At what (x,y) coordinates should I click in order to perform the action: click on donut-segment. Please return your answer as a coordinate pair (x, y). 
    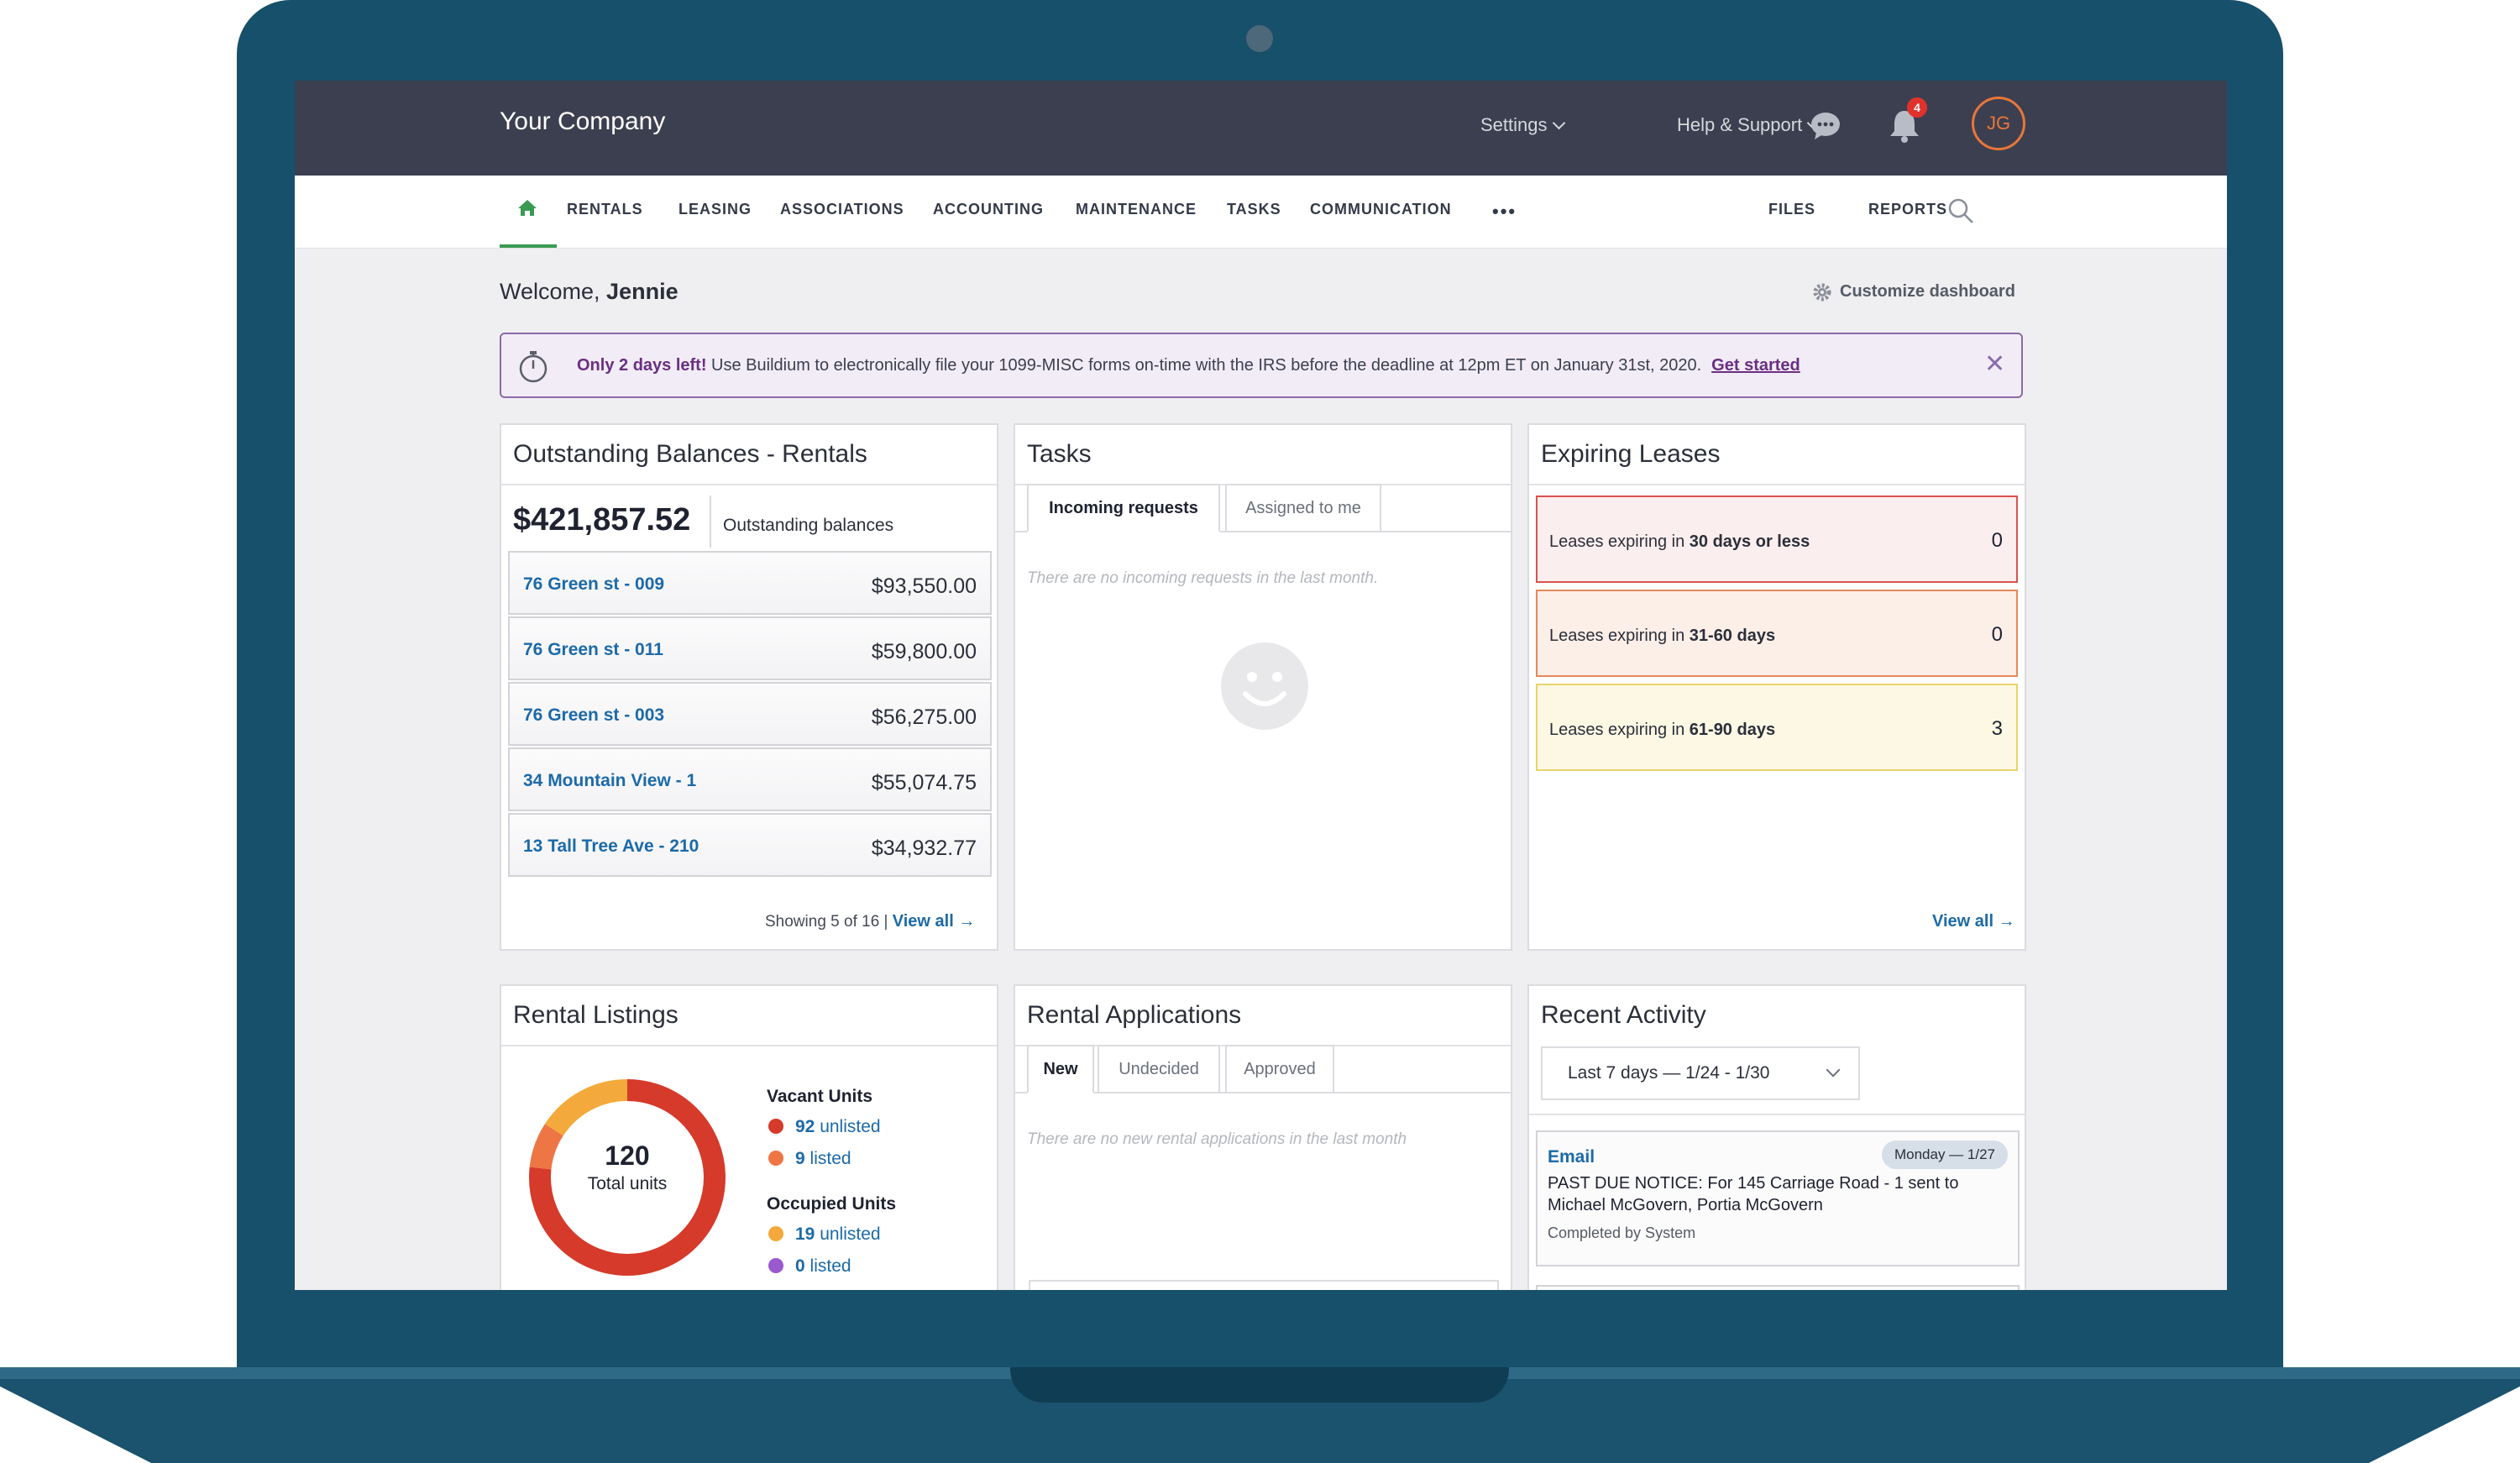
    Looking at the image, I should click on (627, 1177).